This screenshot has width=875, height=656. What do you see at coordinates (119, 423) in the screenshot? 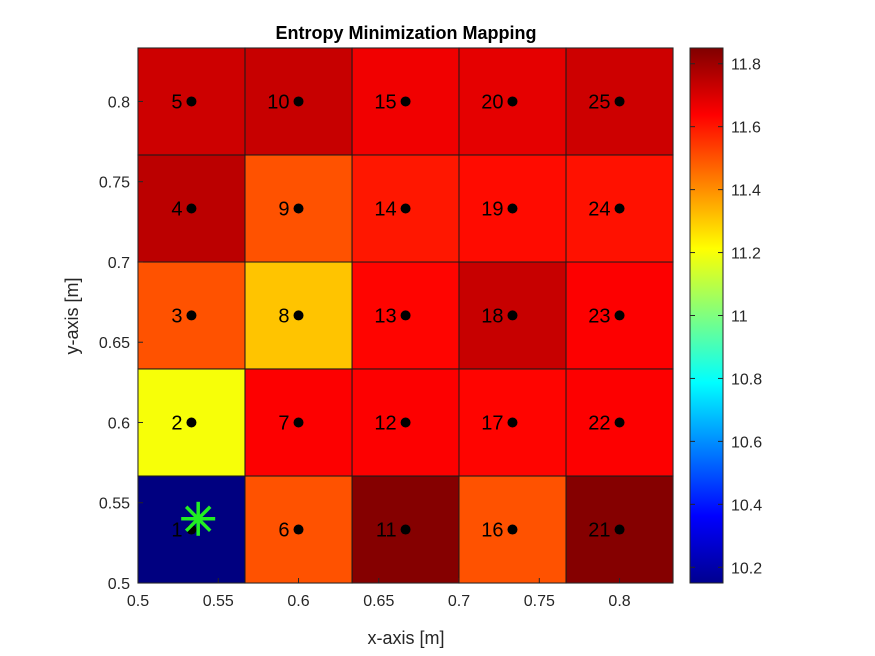
I see `y-tick-label: 0.6` at bounding box center [119, 423].